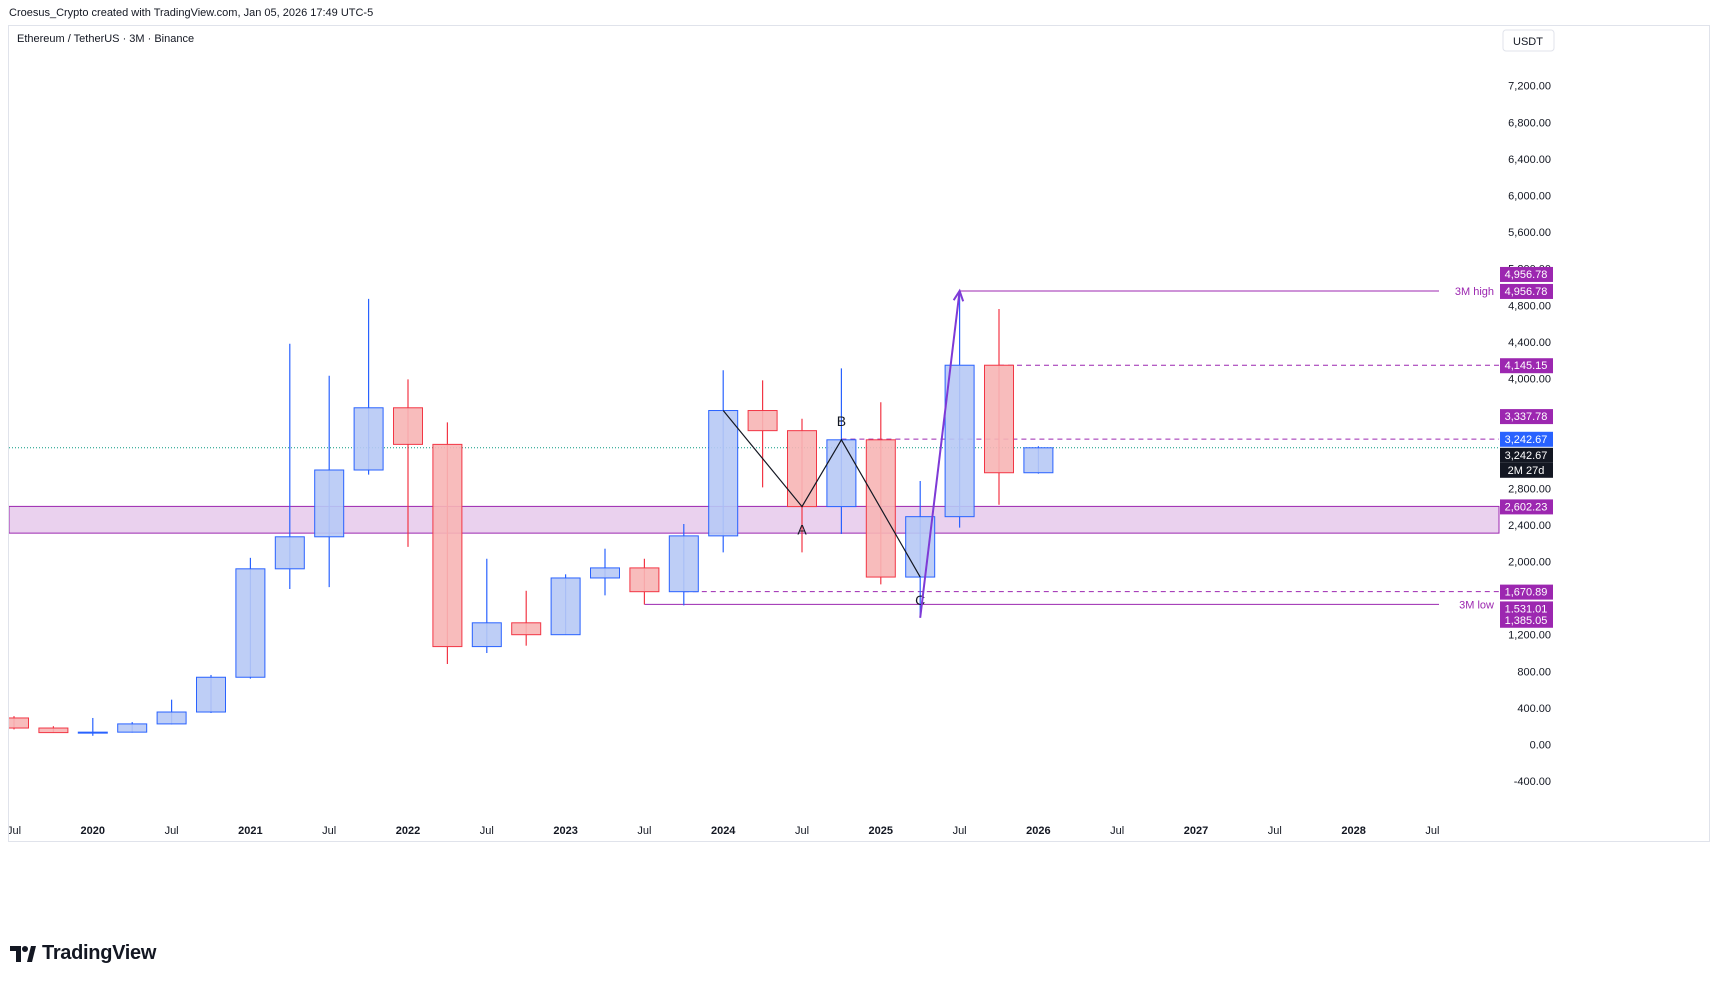  I want to click on y-tick-label: -400.00, so click(1532, 782).